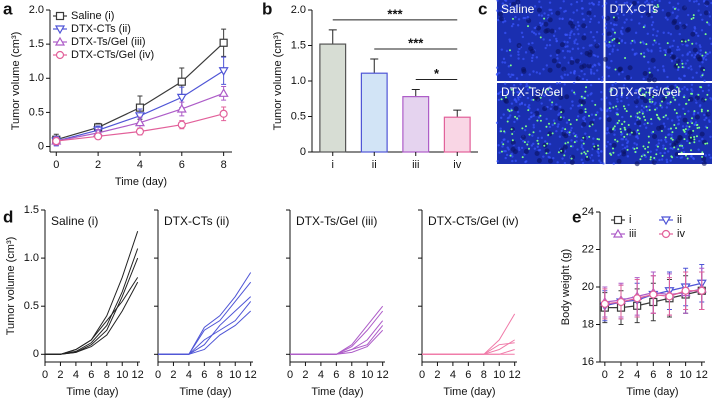 Image resolution: width=712 pixels, height=406 pixels. I want to click on x-tick-label: 2, so click(60, 375).